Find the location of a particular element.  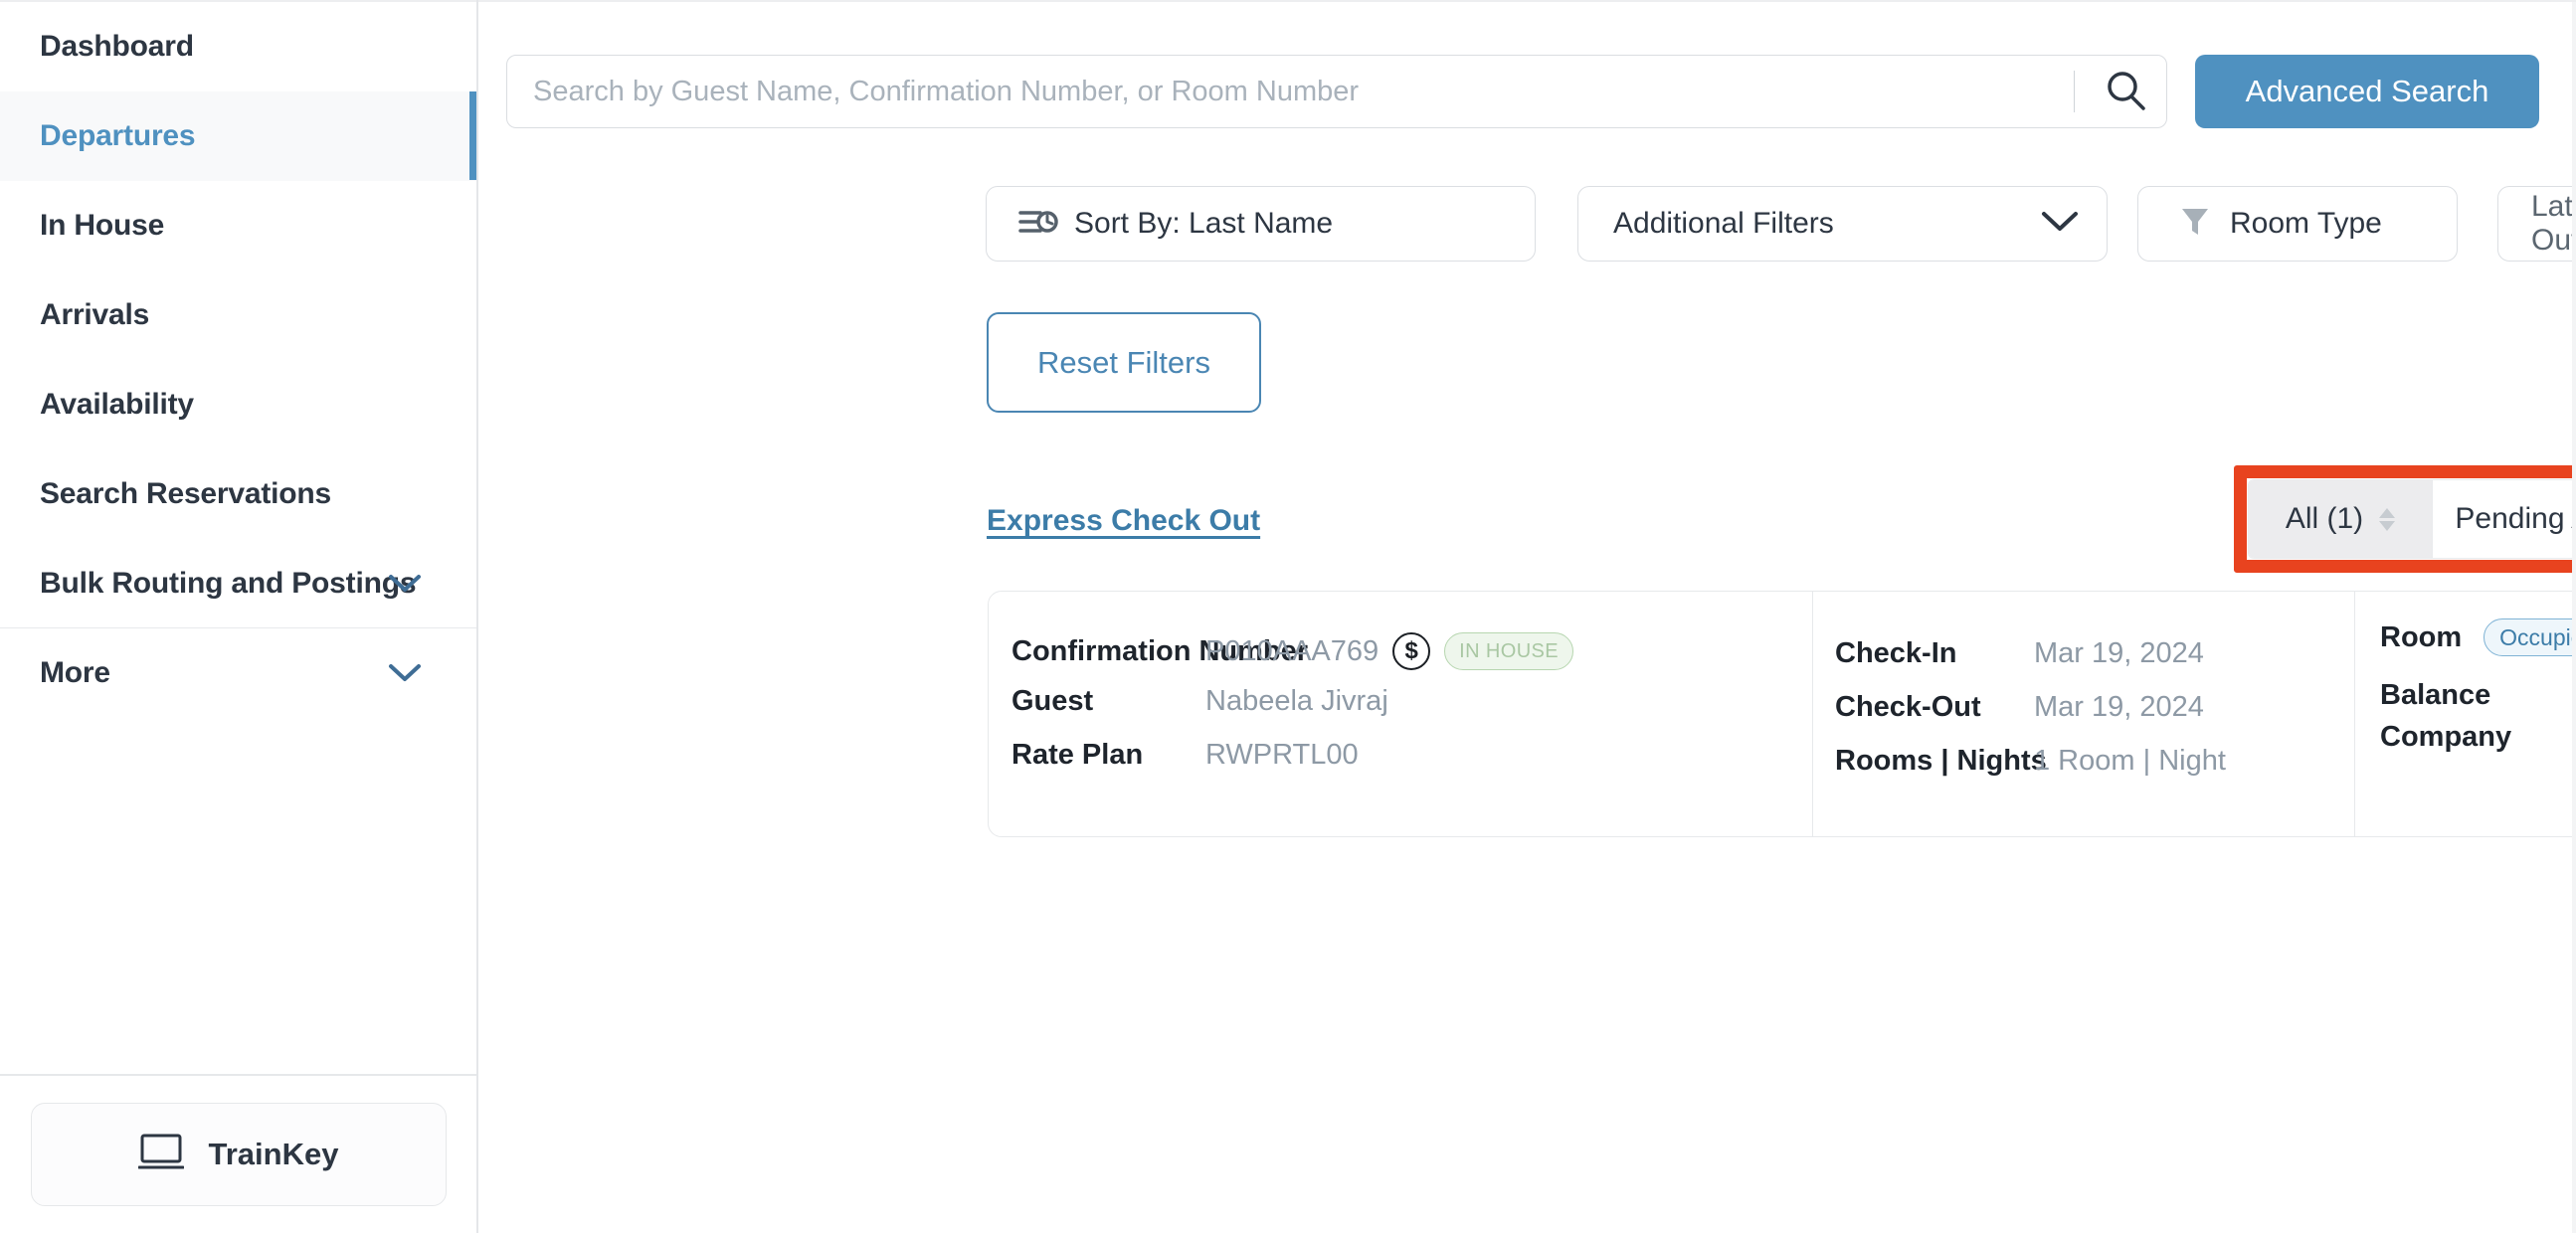

sidebar-item-search-reservations: Search Reservations is located at coordinates (238, 494).